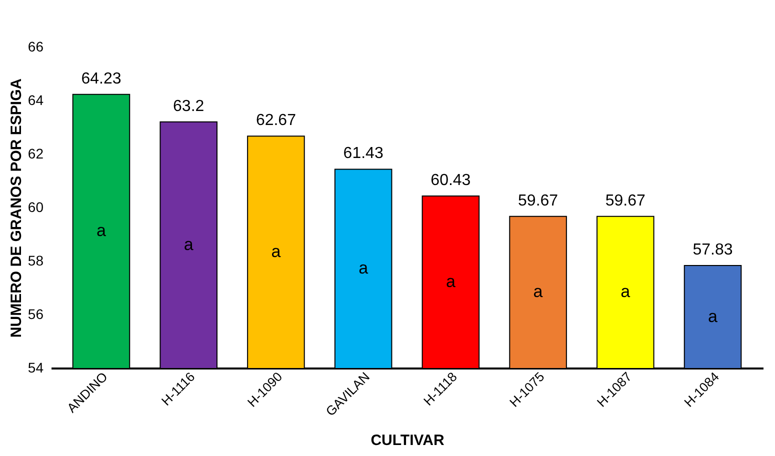 The height and width of the screenshot is (456, 775). Describe the element at coordinates (36, 314) in the screenshot. I see `y-tick-label: 56` at that location.